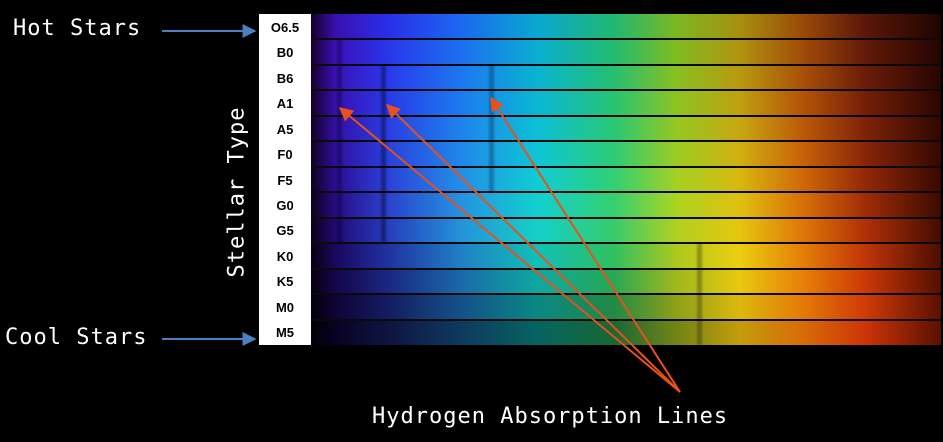 The width and height of the screenshot is (943, 442). What do you see at coordinates (285, 333) in the screenshot?
I see `stellar-type-label: M5` at bounding box center [285, 333].